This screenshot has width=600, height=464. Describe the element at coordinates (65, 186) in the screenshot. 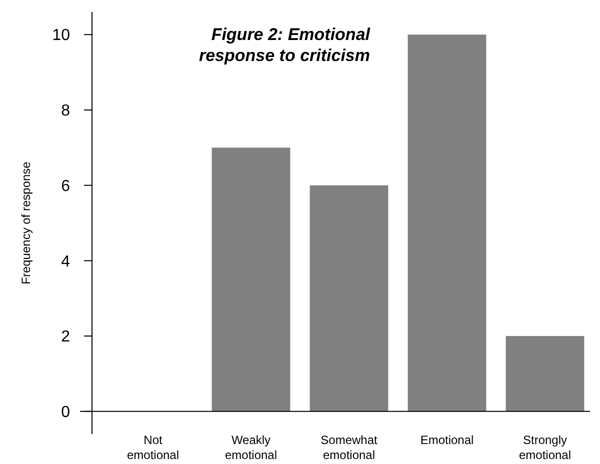

I see `y-tick-label: 6` at that location.